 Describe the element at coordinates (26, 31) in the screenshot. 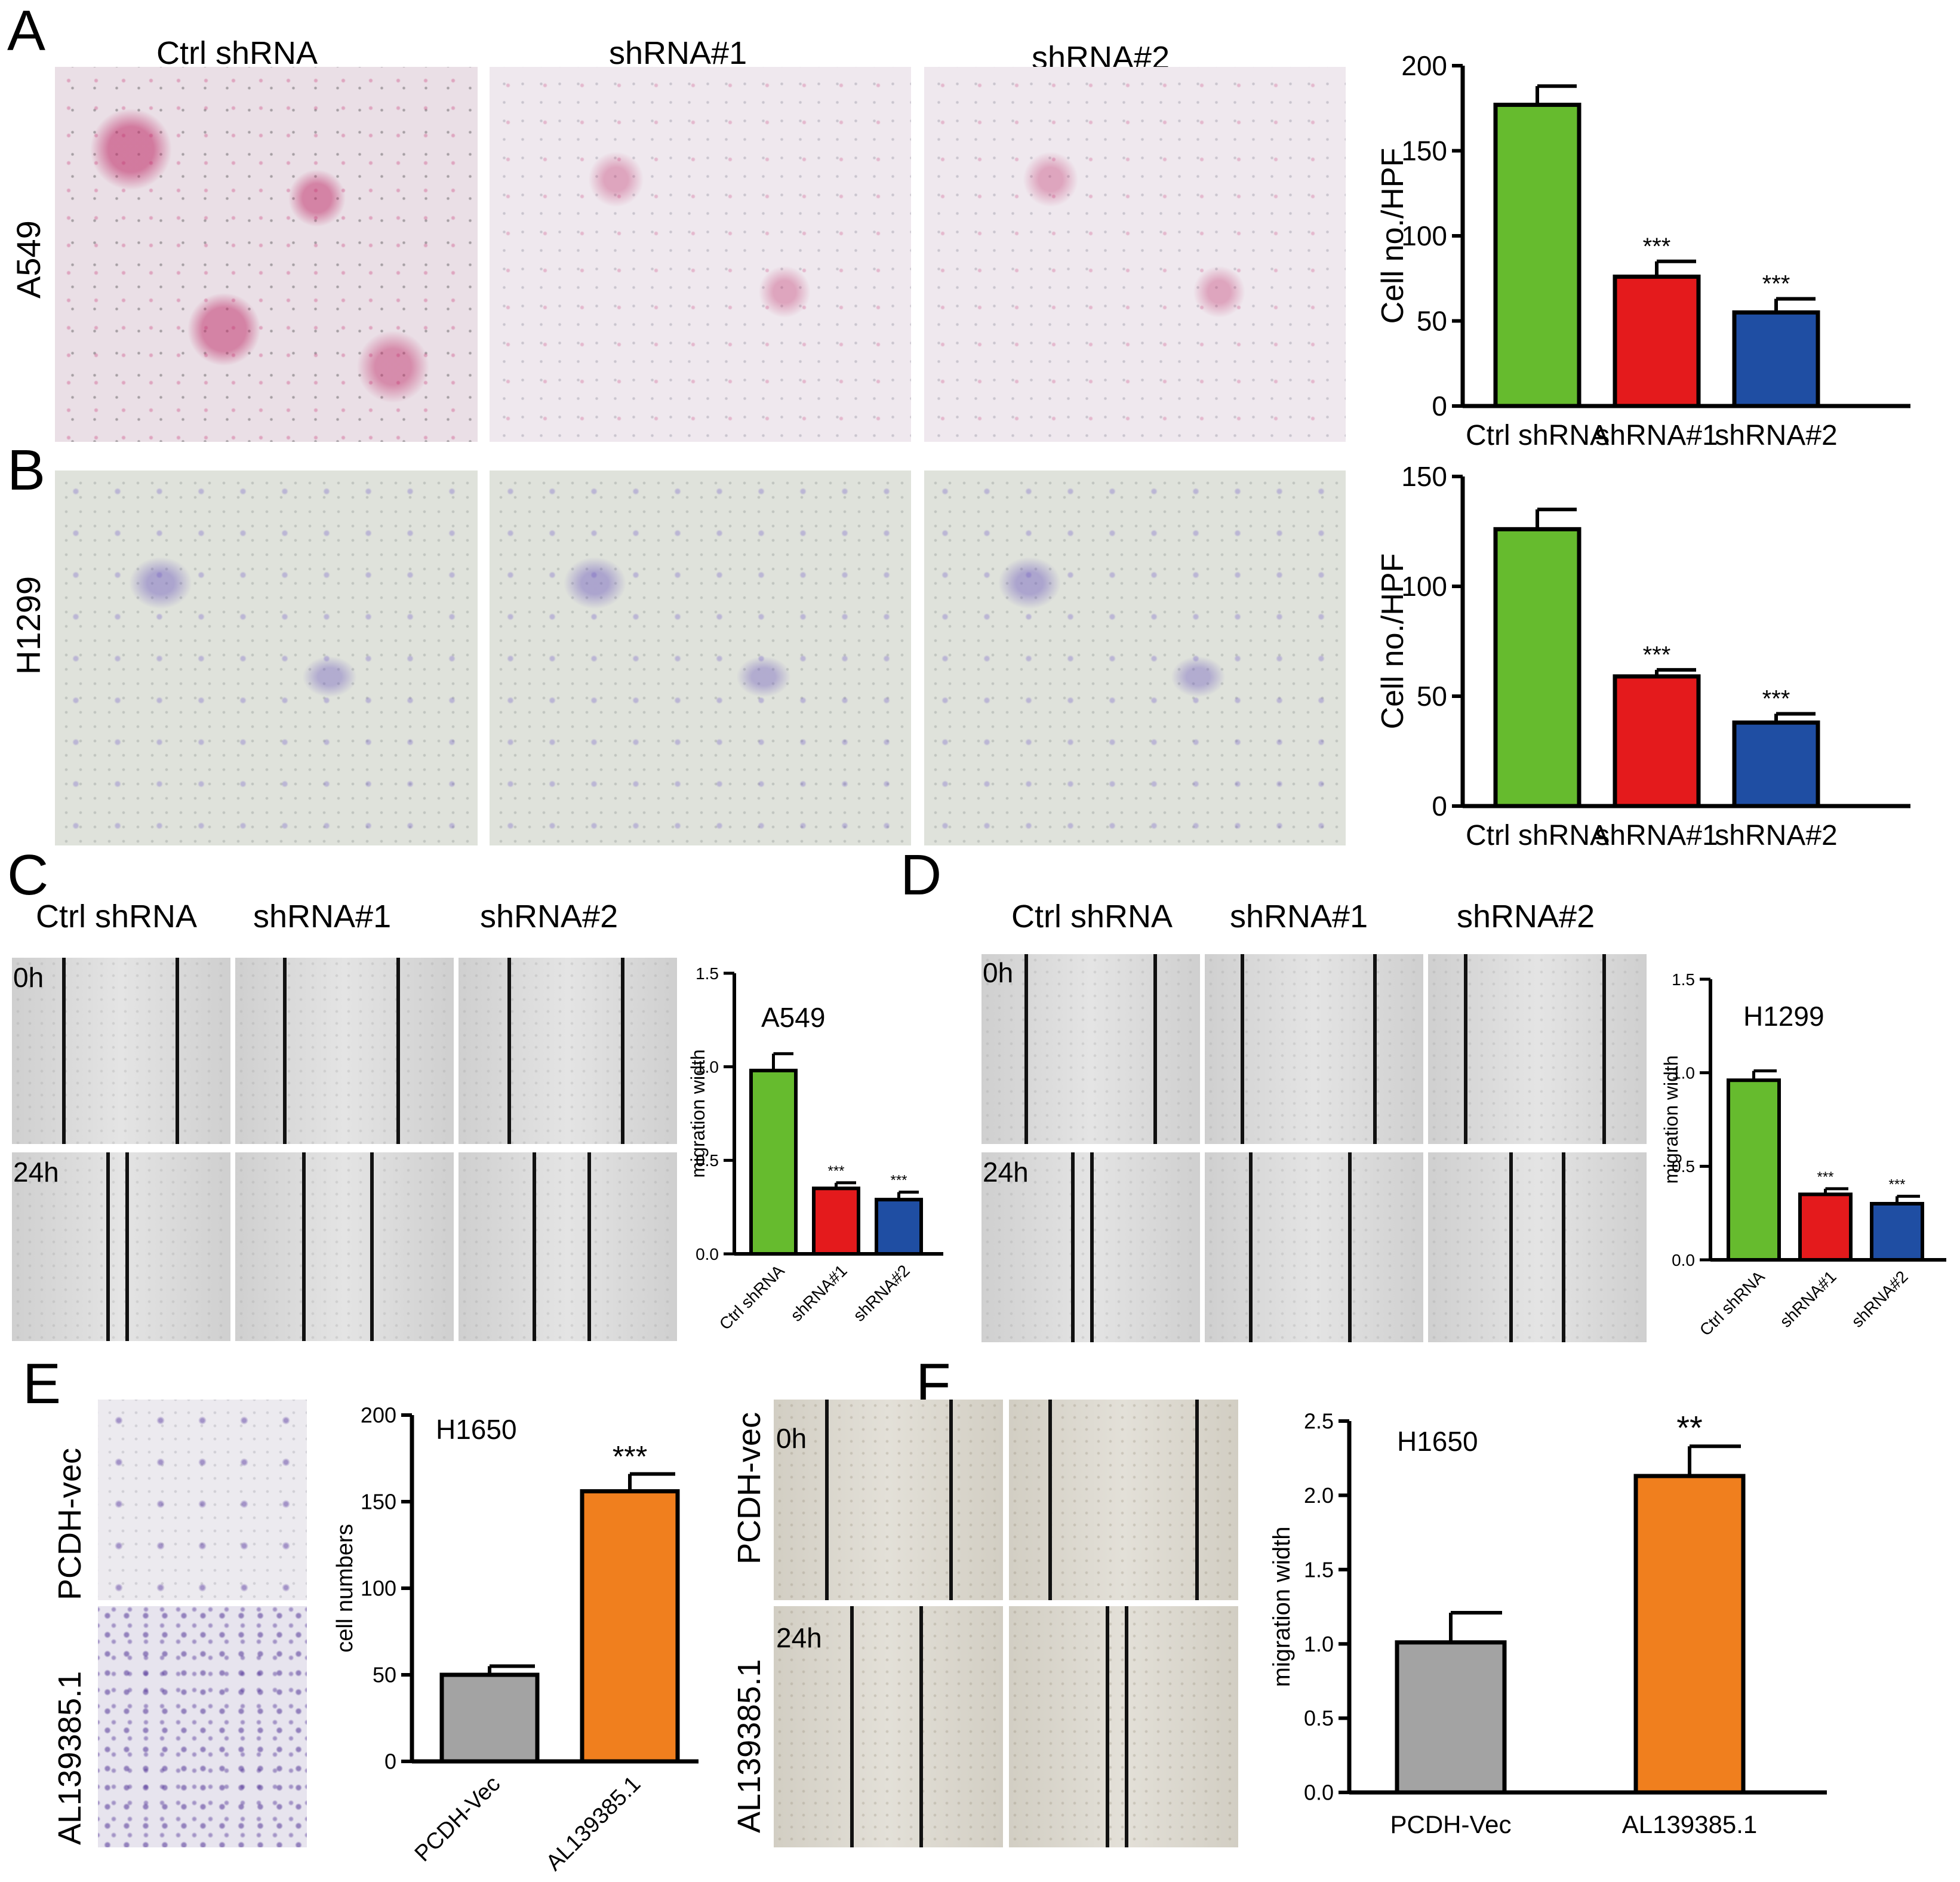

I see `panel-letter-a: A` at that location.